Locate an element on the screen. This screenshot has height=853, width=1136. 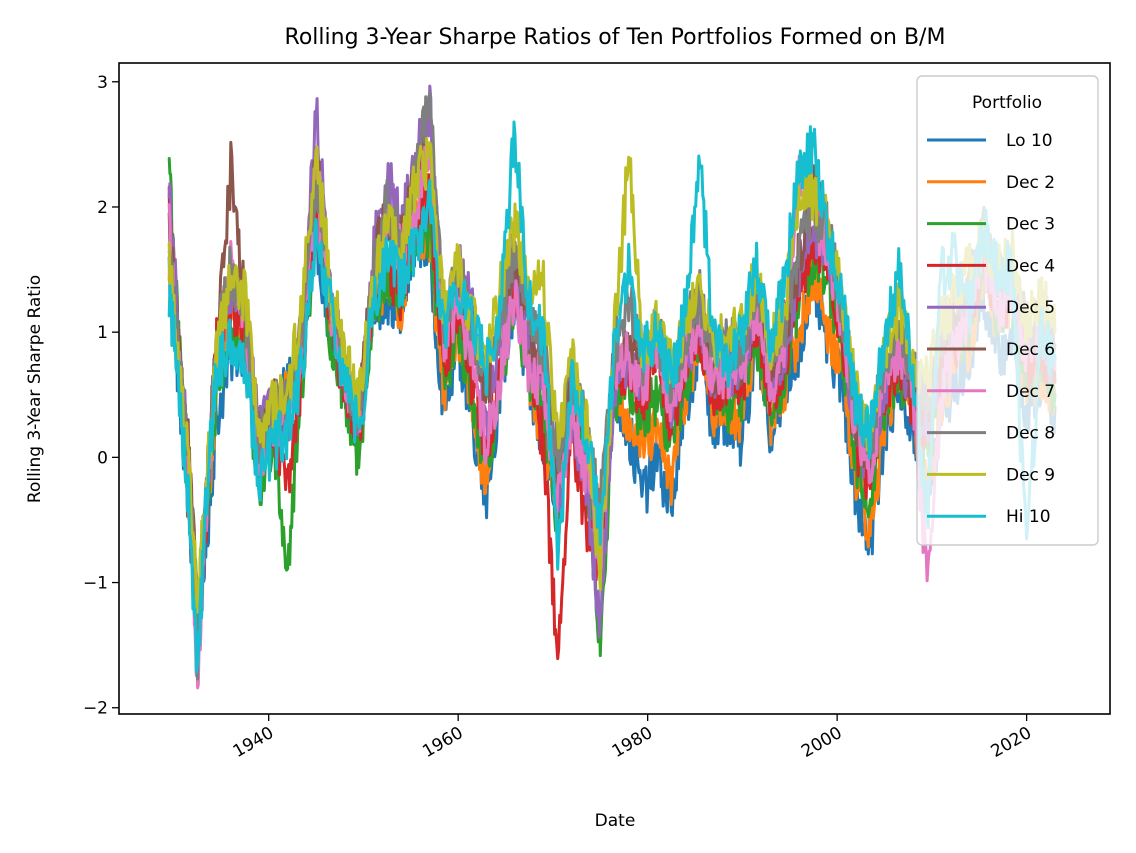
legend-label: Dec 8 is located at coordinates (1030, 434).